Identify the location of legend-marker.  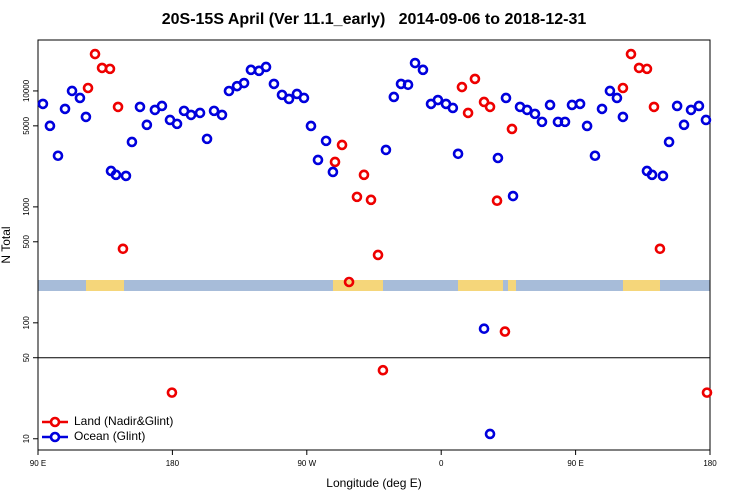
(55, 422).